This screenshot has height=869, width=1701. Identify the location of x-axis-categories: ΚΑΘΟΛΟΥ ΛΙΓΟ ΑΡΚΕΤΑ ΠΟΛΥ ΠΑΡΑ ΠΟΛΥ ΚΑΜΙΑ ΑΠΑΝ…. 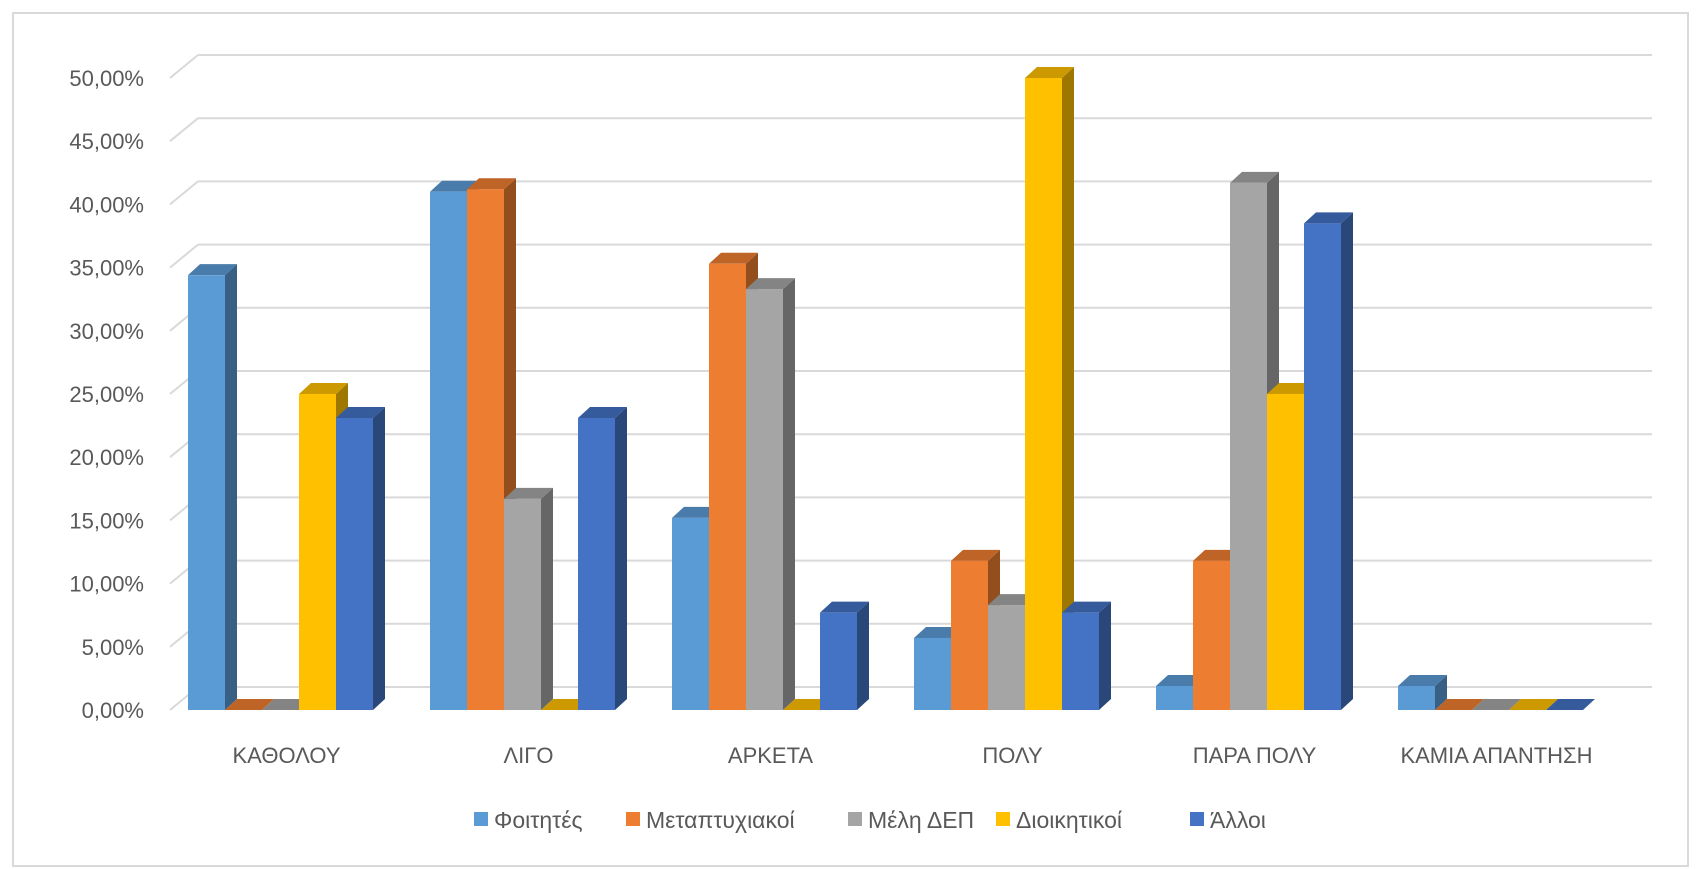
(912, 755).